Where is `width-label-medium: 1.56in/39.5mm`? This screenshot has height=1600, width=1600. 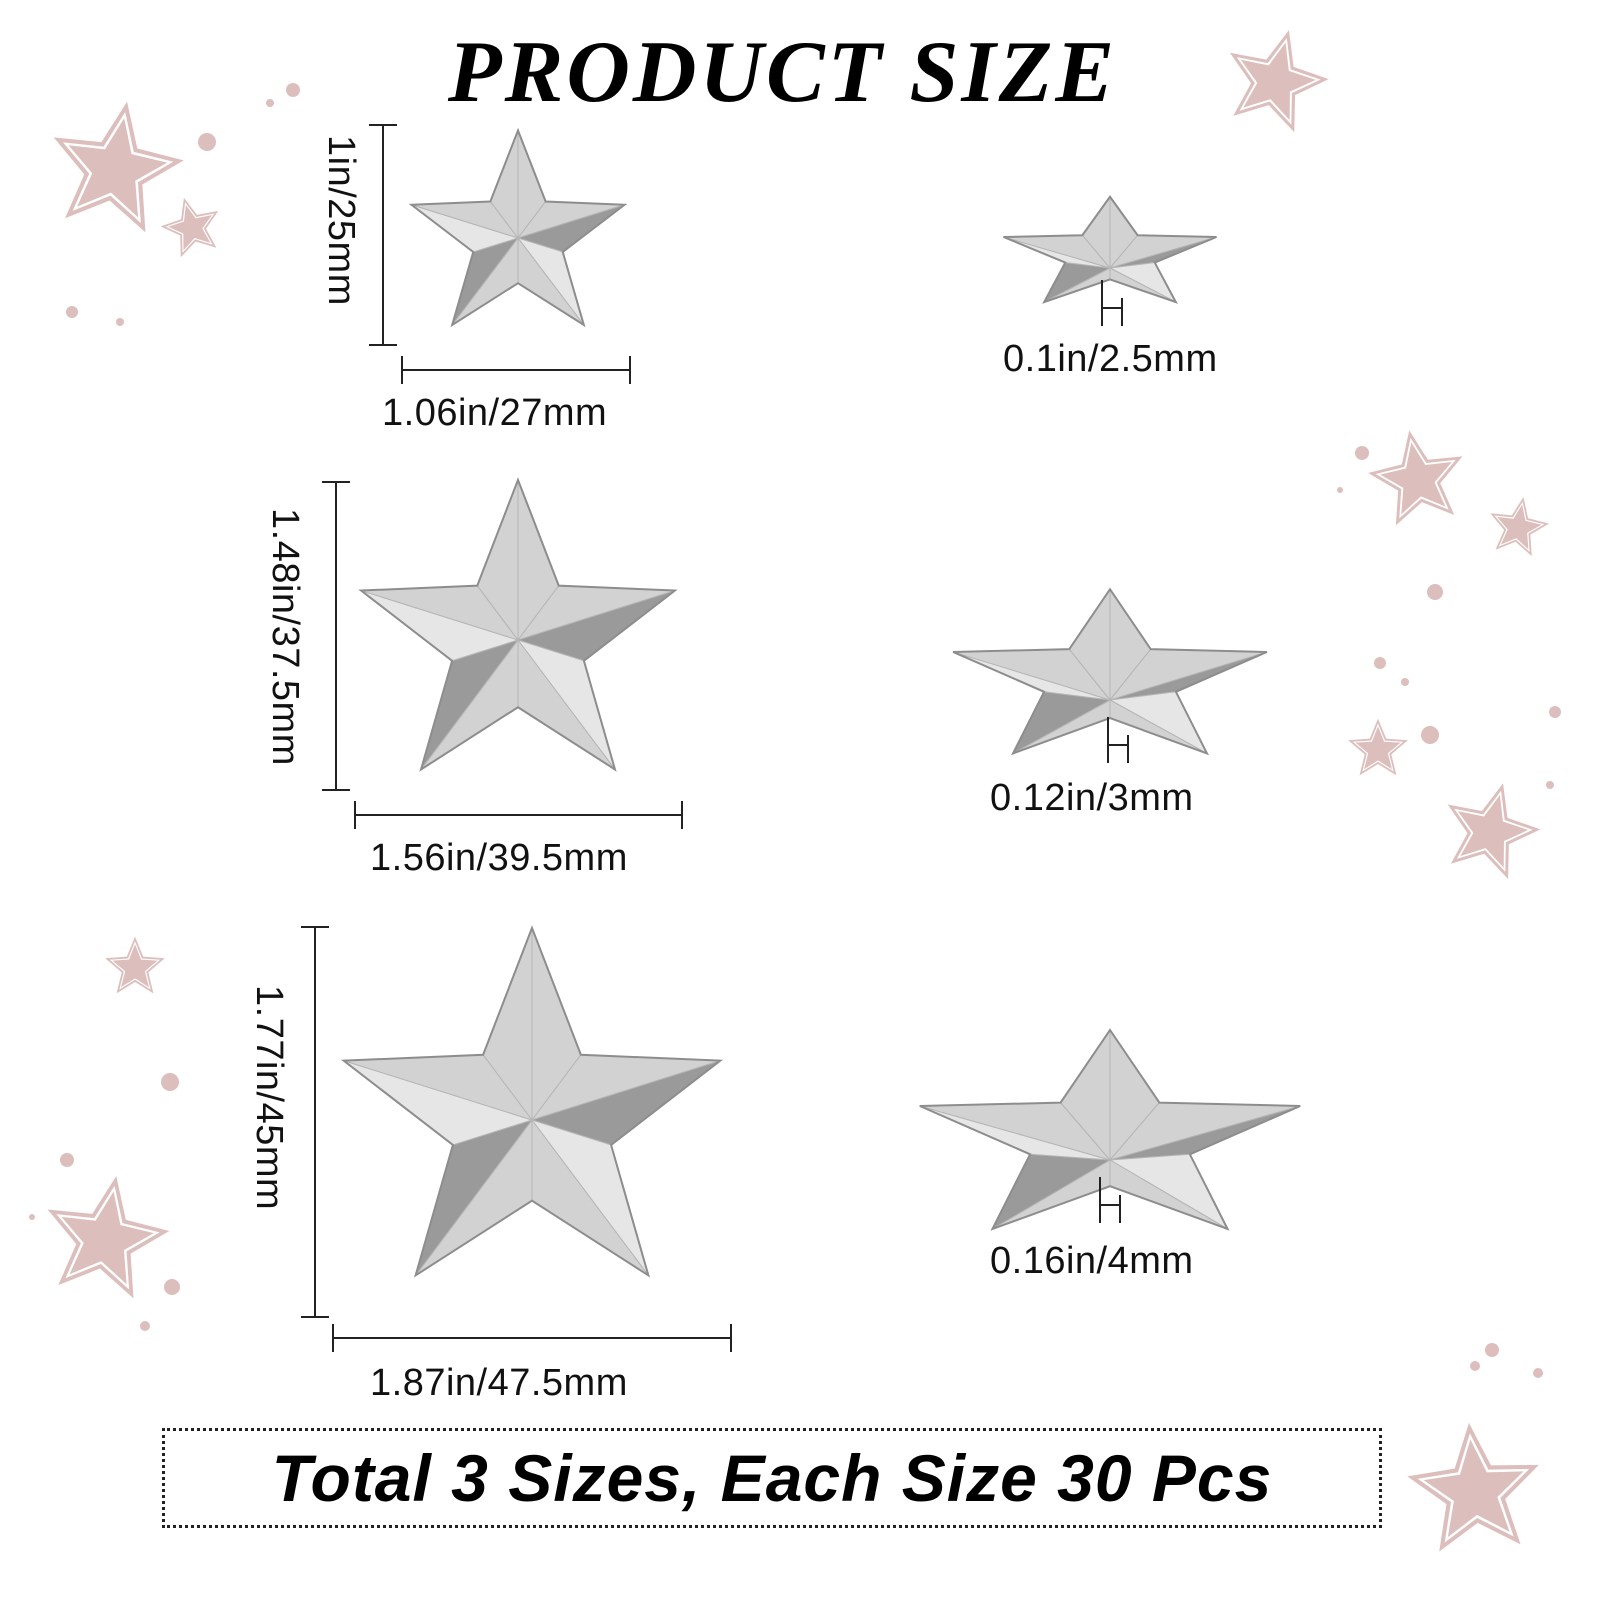 width-label-medium: 1.56in/39.5mm is located at coordinates (499, 858).